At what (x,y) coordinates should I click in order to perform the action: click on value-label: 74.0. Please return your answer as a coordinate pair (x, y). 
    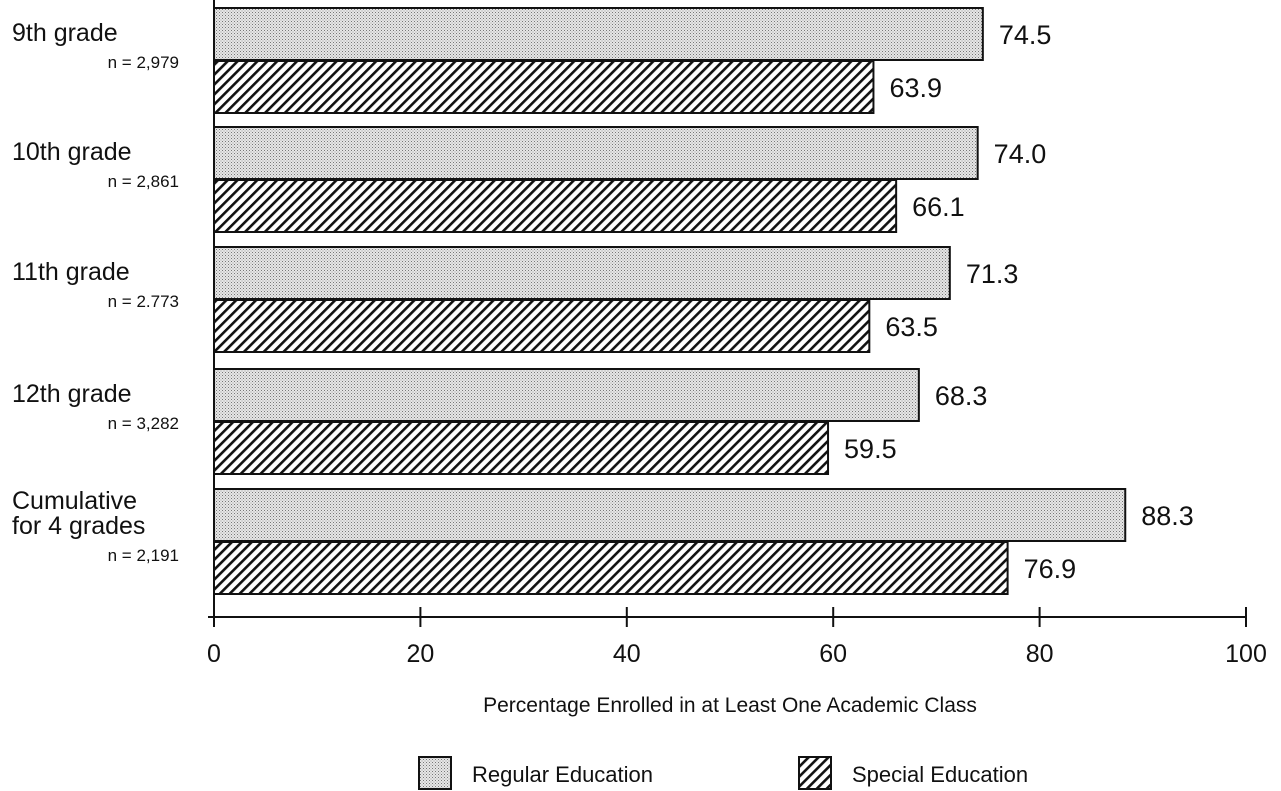
    Looking at the image, I should click on (1020, 154).